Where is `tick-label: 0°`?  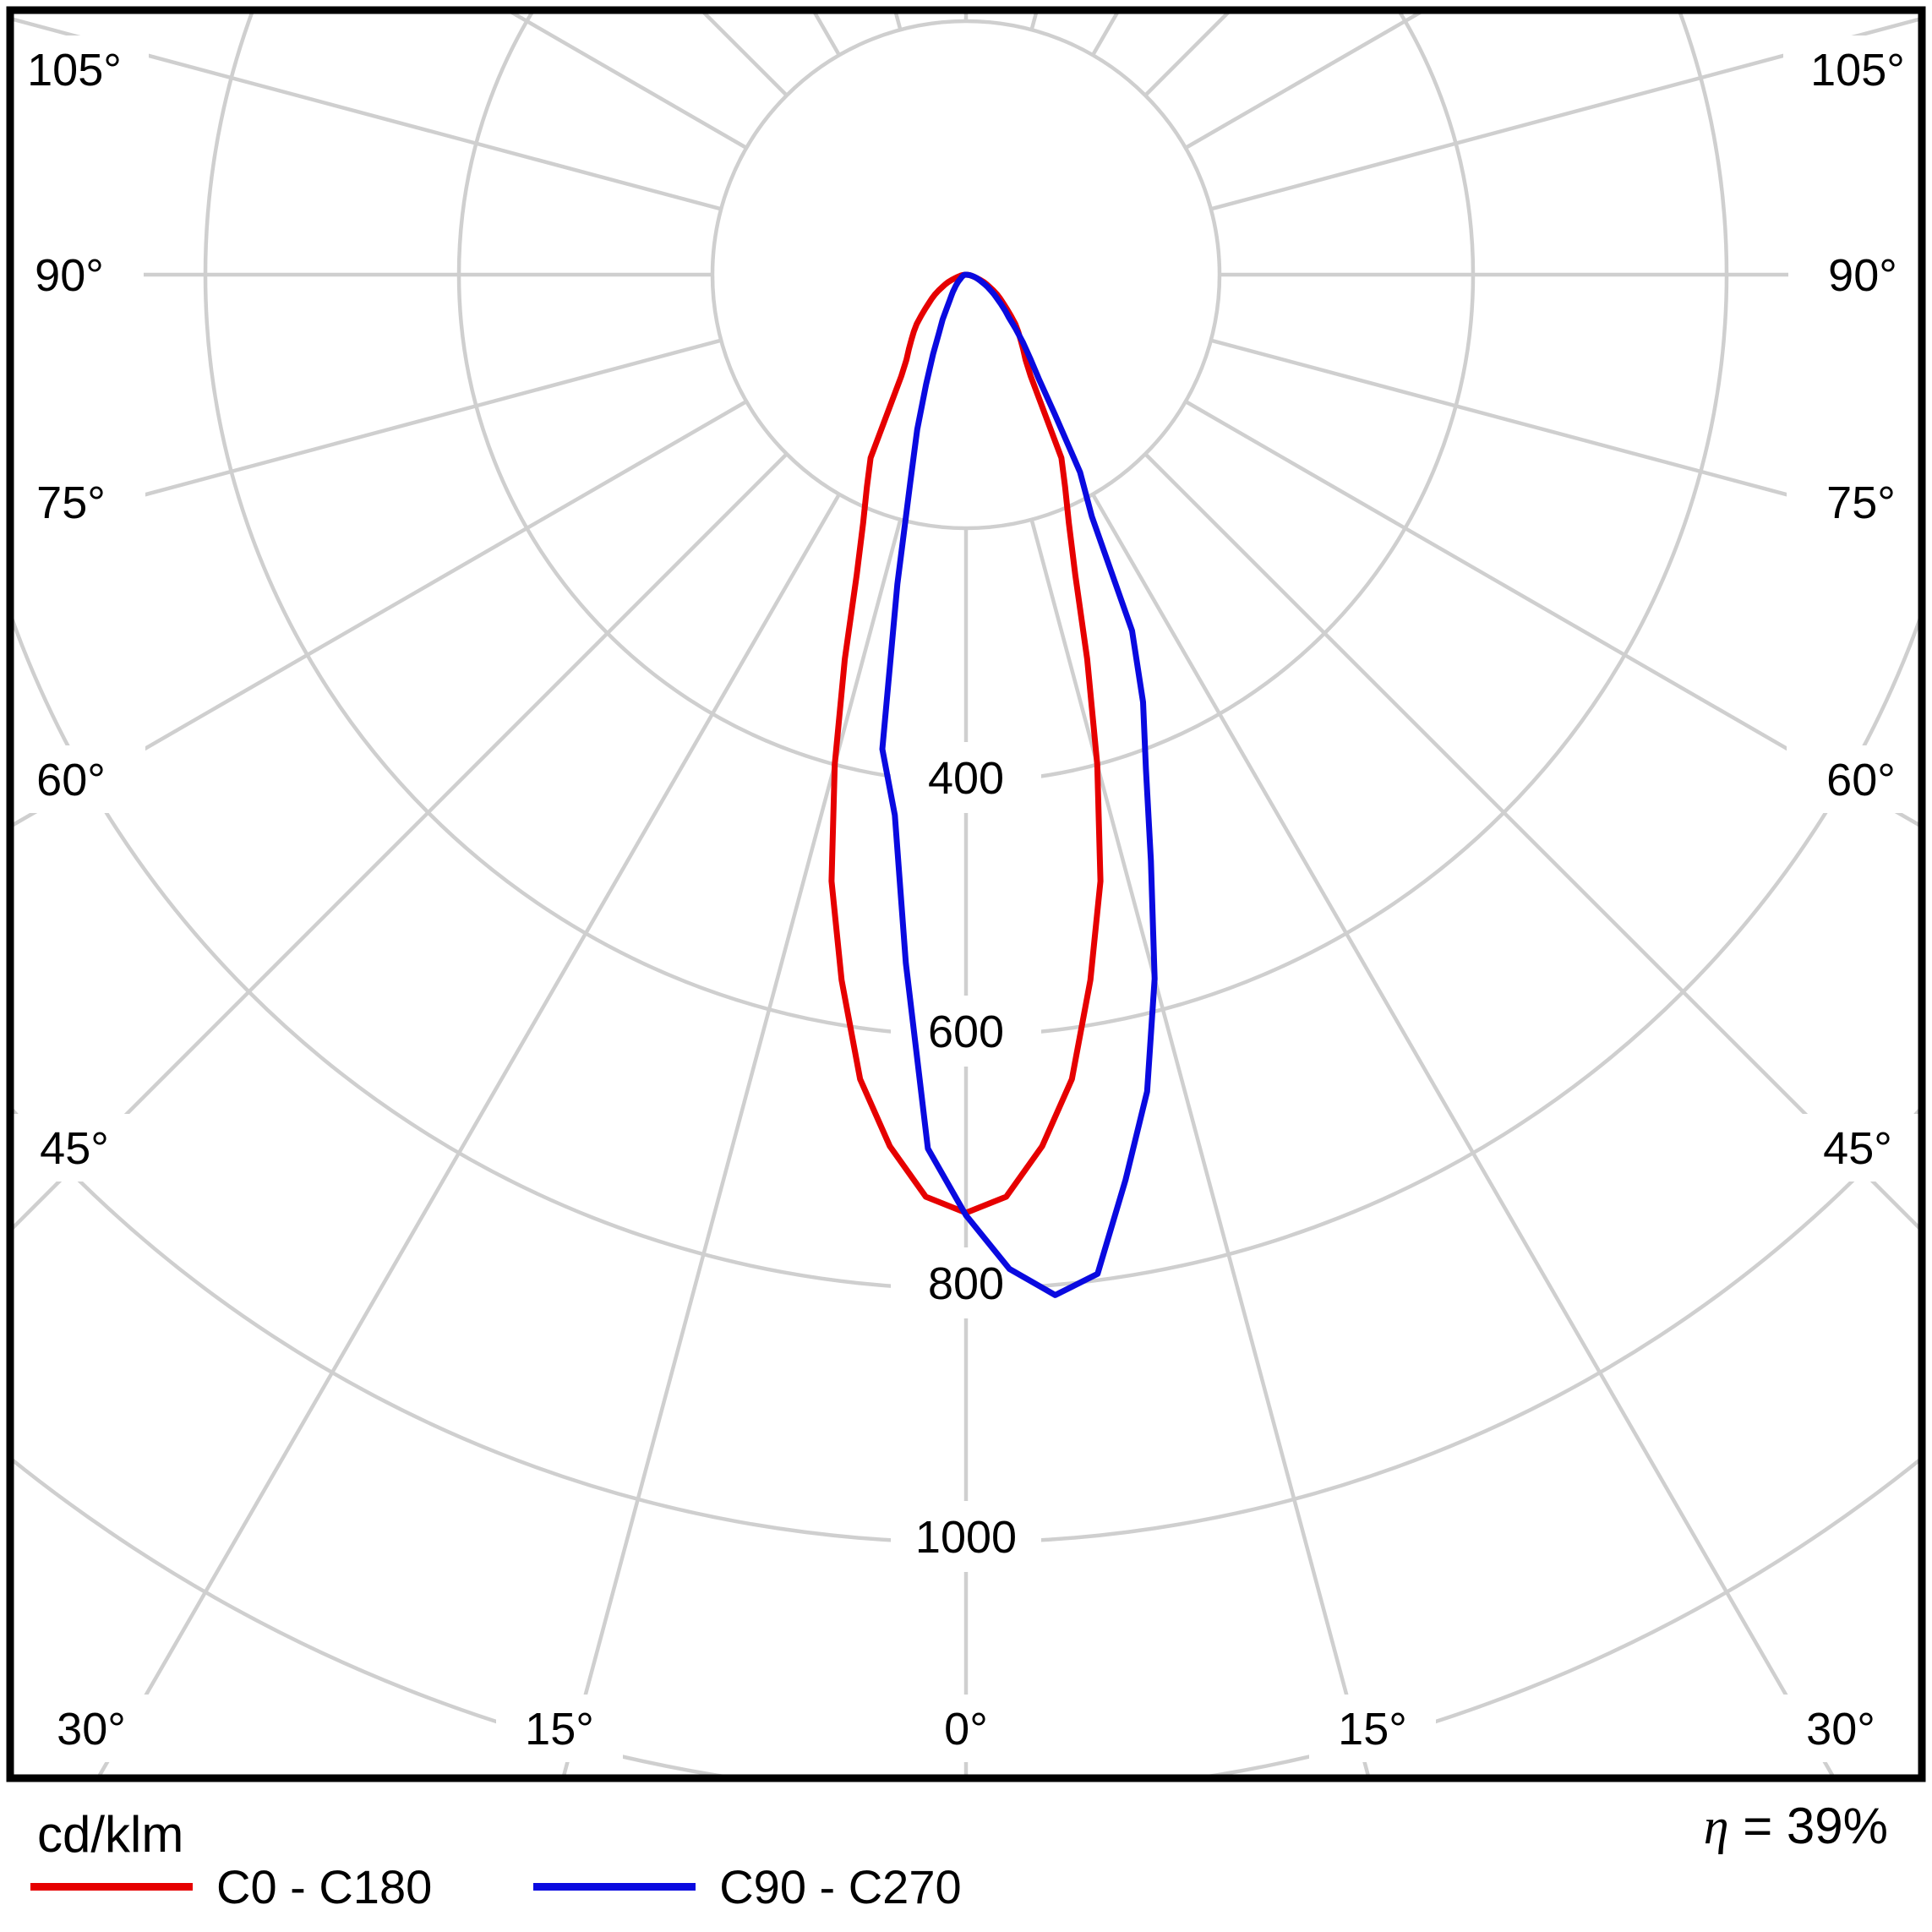 tick-label: 0° is located at coordinates (966, 1729).